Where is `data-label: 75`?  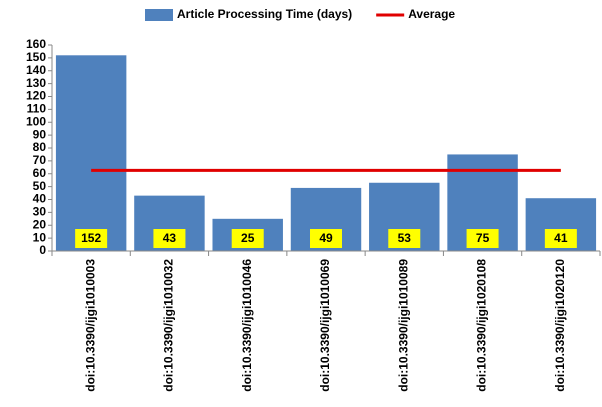
data-label: 75 is located at coordinates (483, 238).